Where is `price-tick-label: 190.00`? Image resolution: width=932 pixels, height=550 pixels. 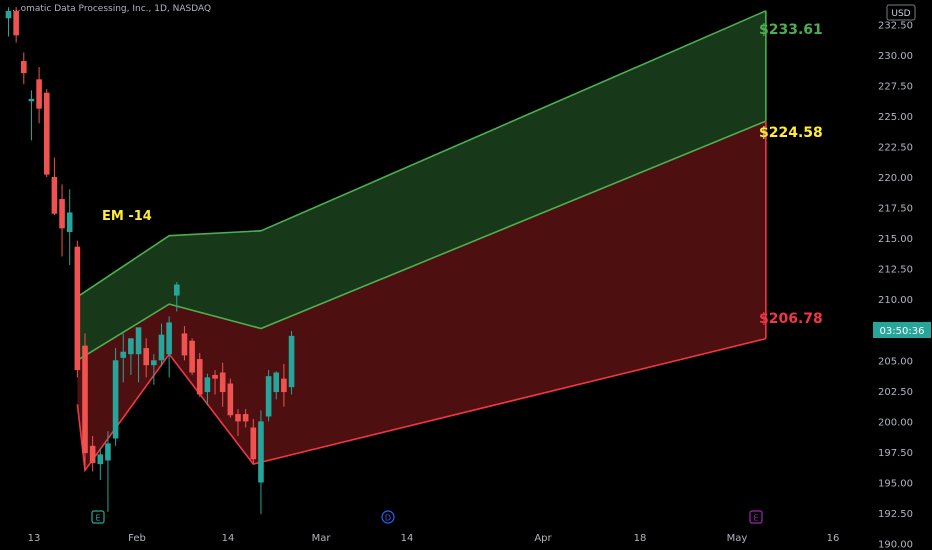
price-tick-label: 190.00 is located at coordinates (895, 545).